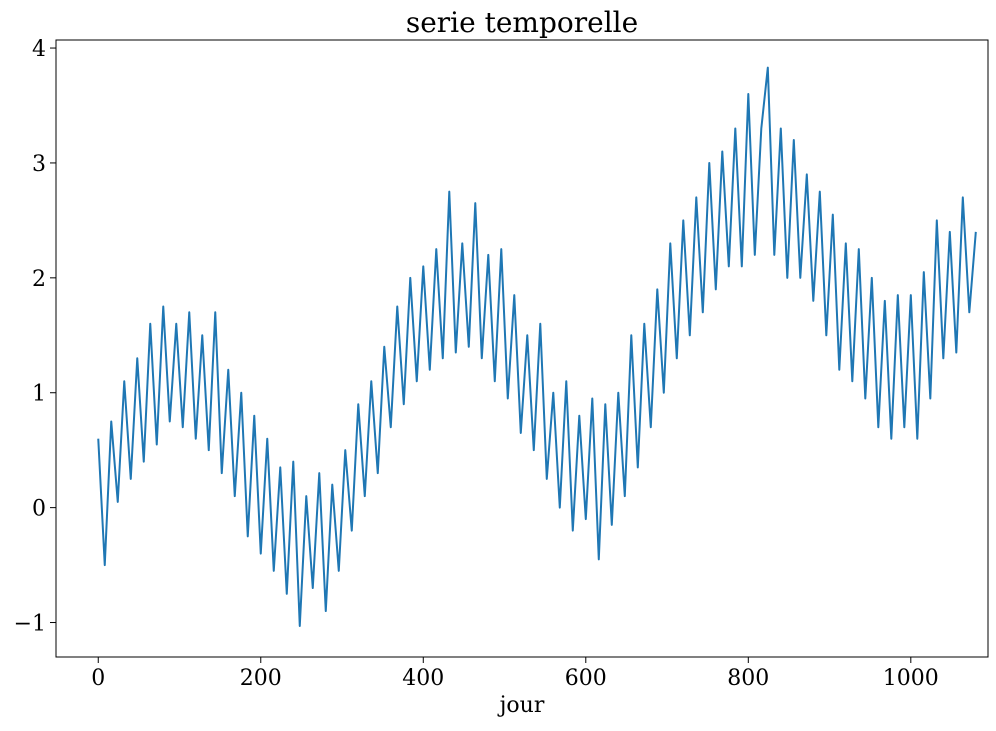 This screenshot has height=731, width=996. I want to click on y-tick-label: 4, so click(39, 49).